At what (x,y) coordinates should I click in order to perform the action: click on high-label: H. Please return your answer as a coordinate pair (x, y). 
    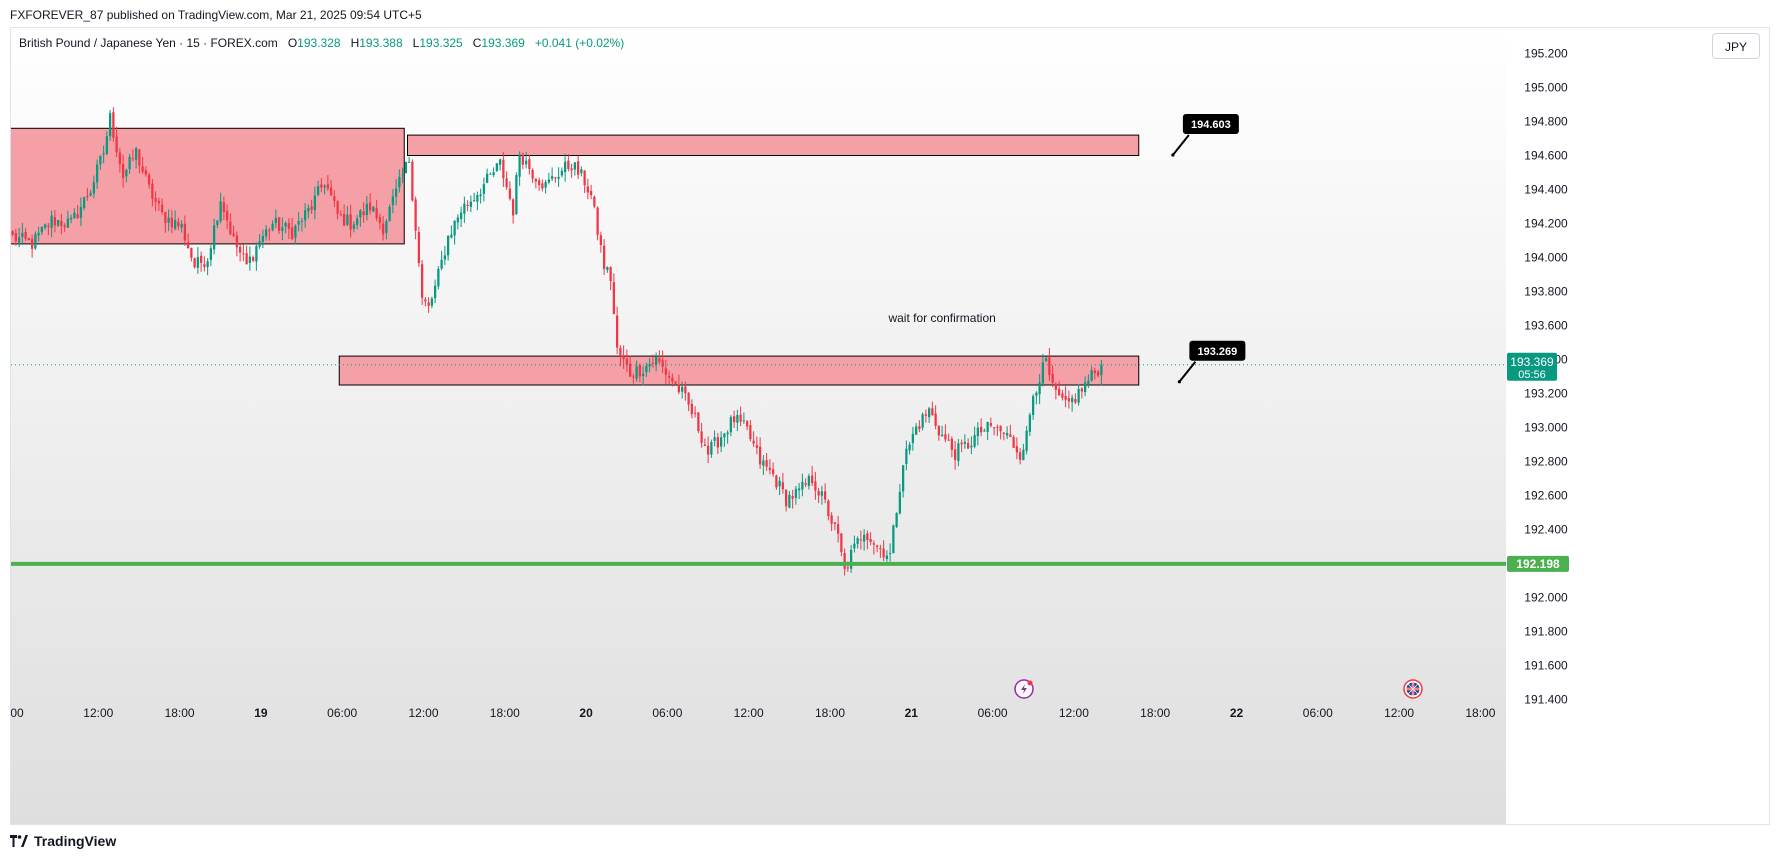
    Looking at the image, I should click on (355, 43).